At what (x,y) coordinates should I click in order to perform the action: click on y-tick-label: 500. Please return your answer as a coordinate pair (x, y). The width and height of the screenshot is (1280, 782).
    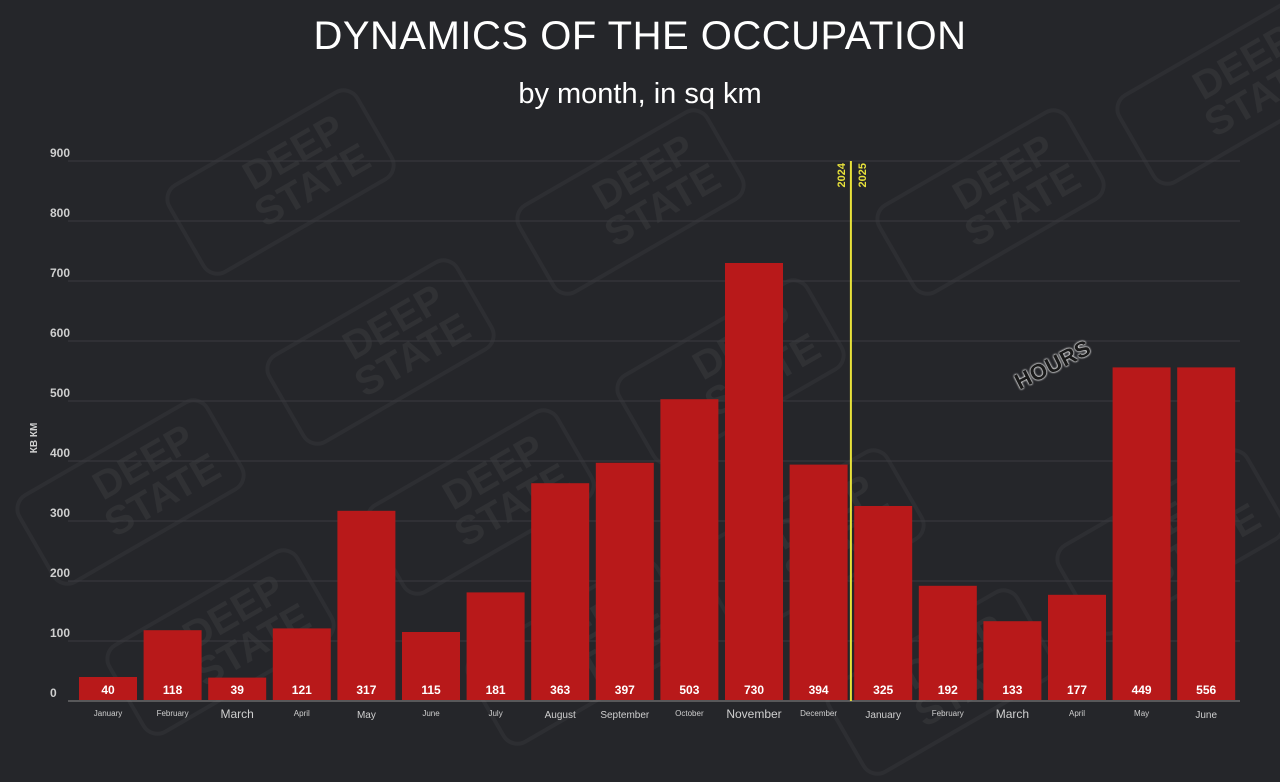
    Looking at the image, I should click on (60, 393).